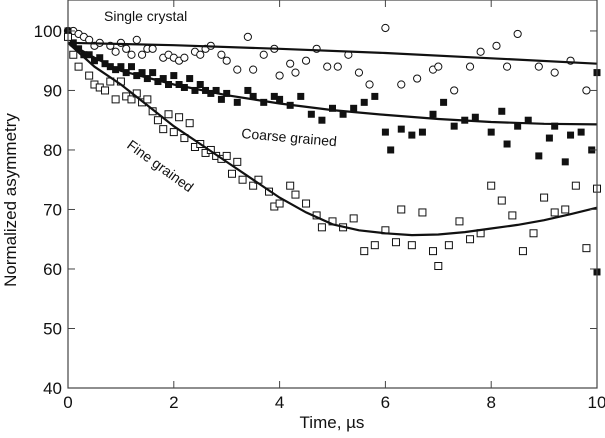  I want to click on x-axis-label: Time, µs, so click(332, 422).